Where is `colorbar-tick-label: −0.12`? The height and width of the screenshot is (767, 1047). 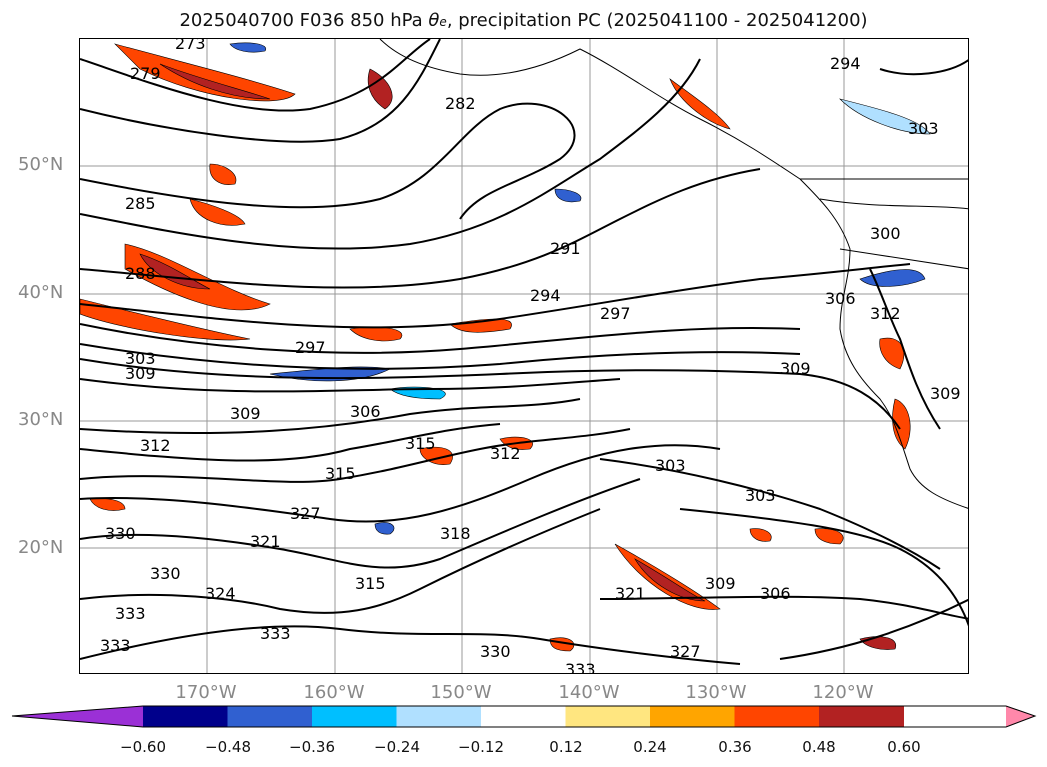
colorbar-tick-label: −0.12 is located at coordinates (481, 747).